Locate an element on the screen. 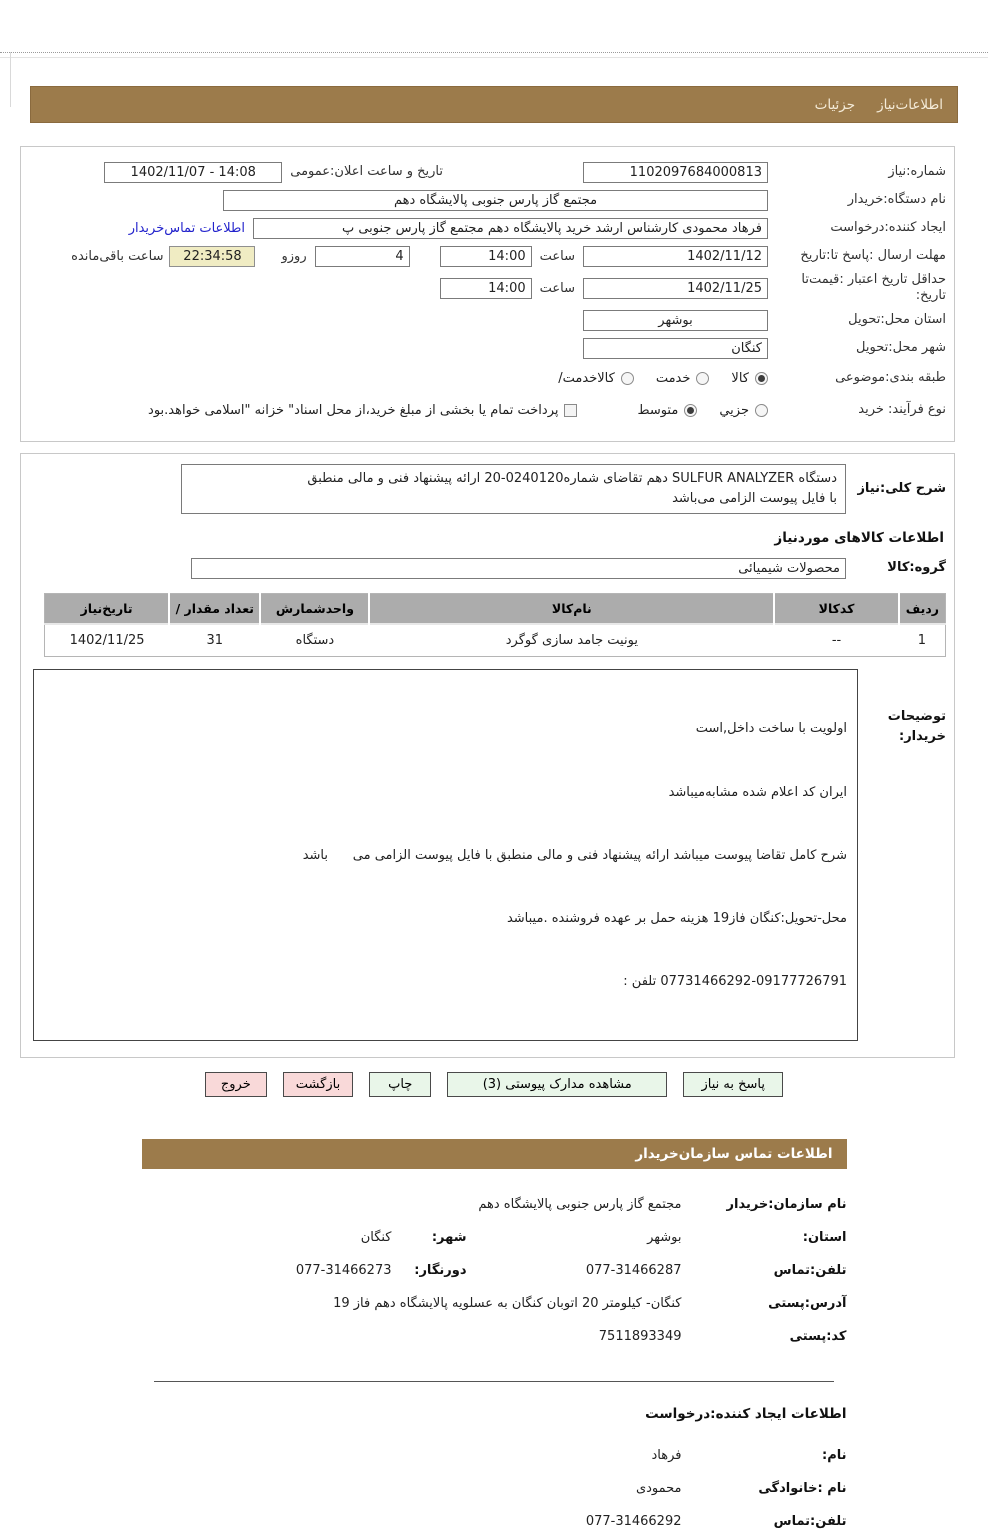 Image resolution: width=988 pixels, height=1534 pixels. view-attachments-button: مشاهده مدارک پیوستی (3) is located at coordinates (557, 1085).